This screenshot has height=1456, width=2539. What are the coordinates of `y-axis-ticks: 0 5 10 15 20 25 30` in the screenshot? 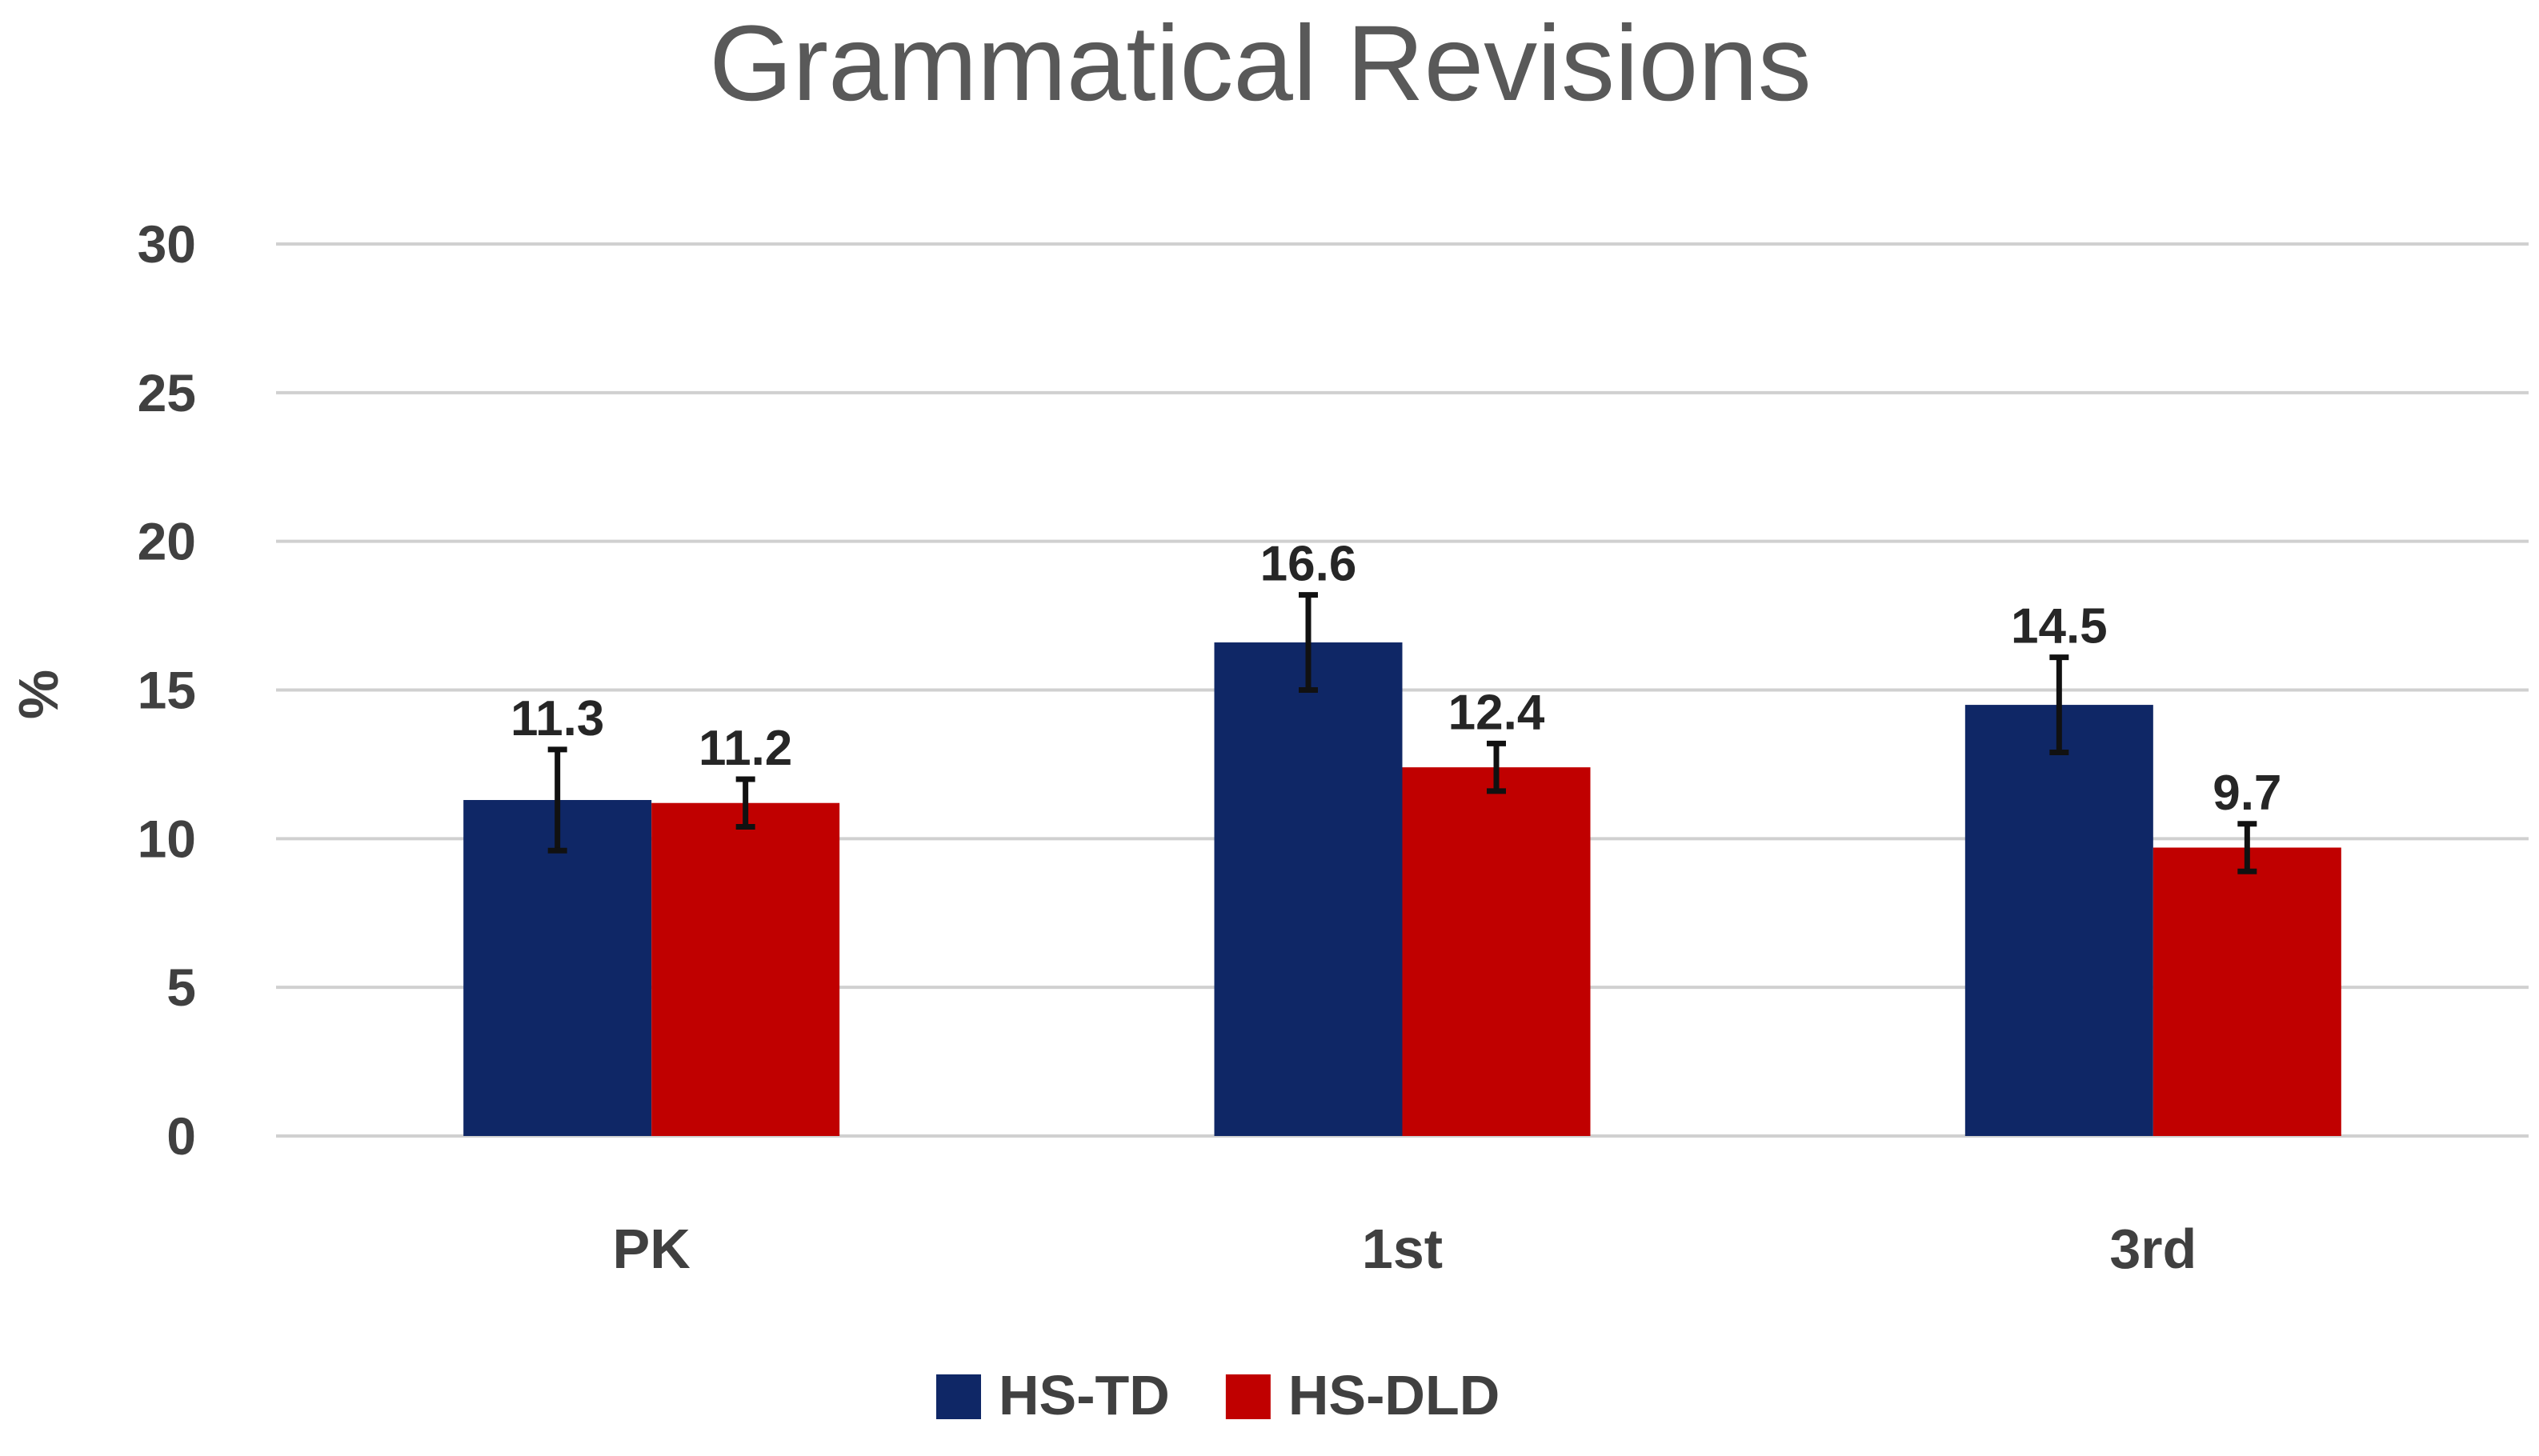 It's located at (167, 690).